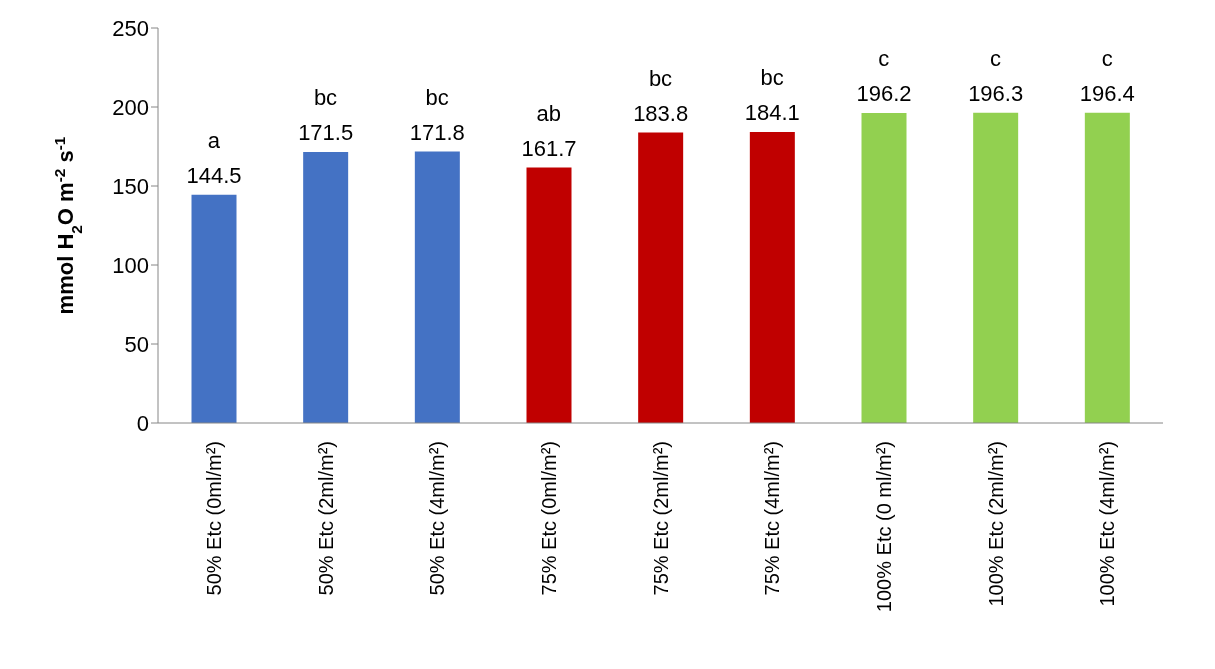  Describe the element at coordinates (661, 113) in the screenshot. I see `data-label: 183.8` at that location.